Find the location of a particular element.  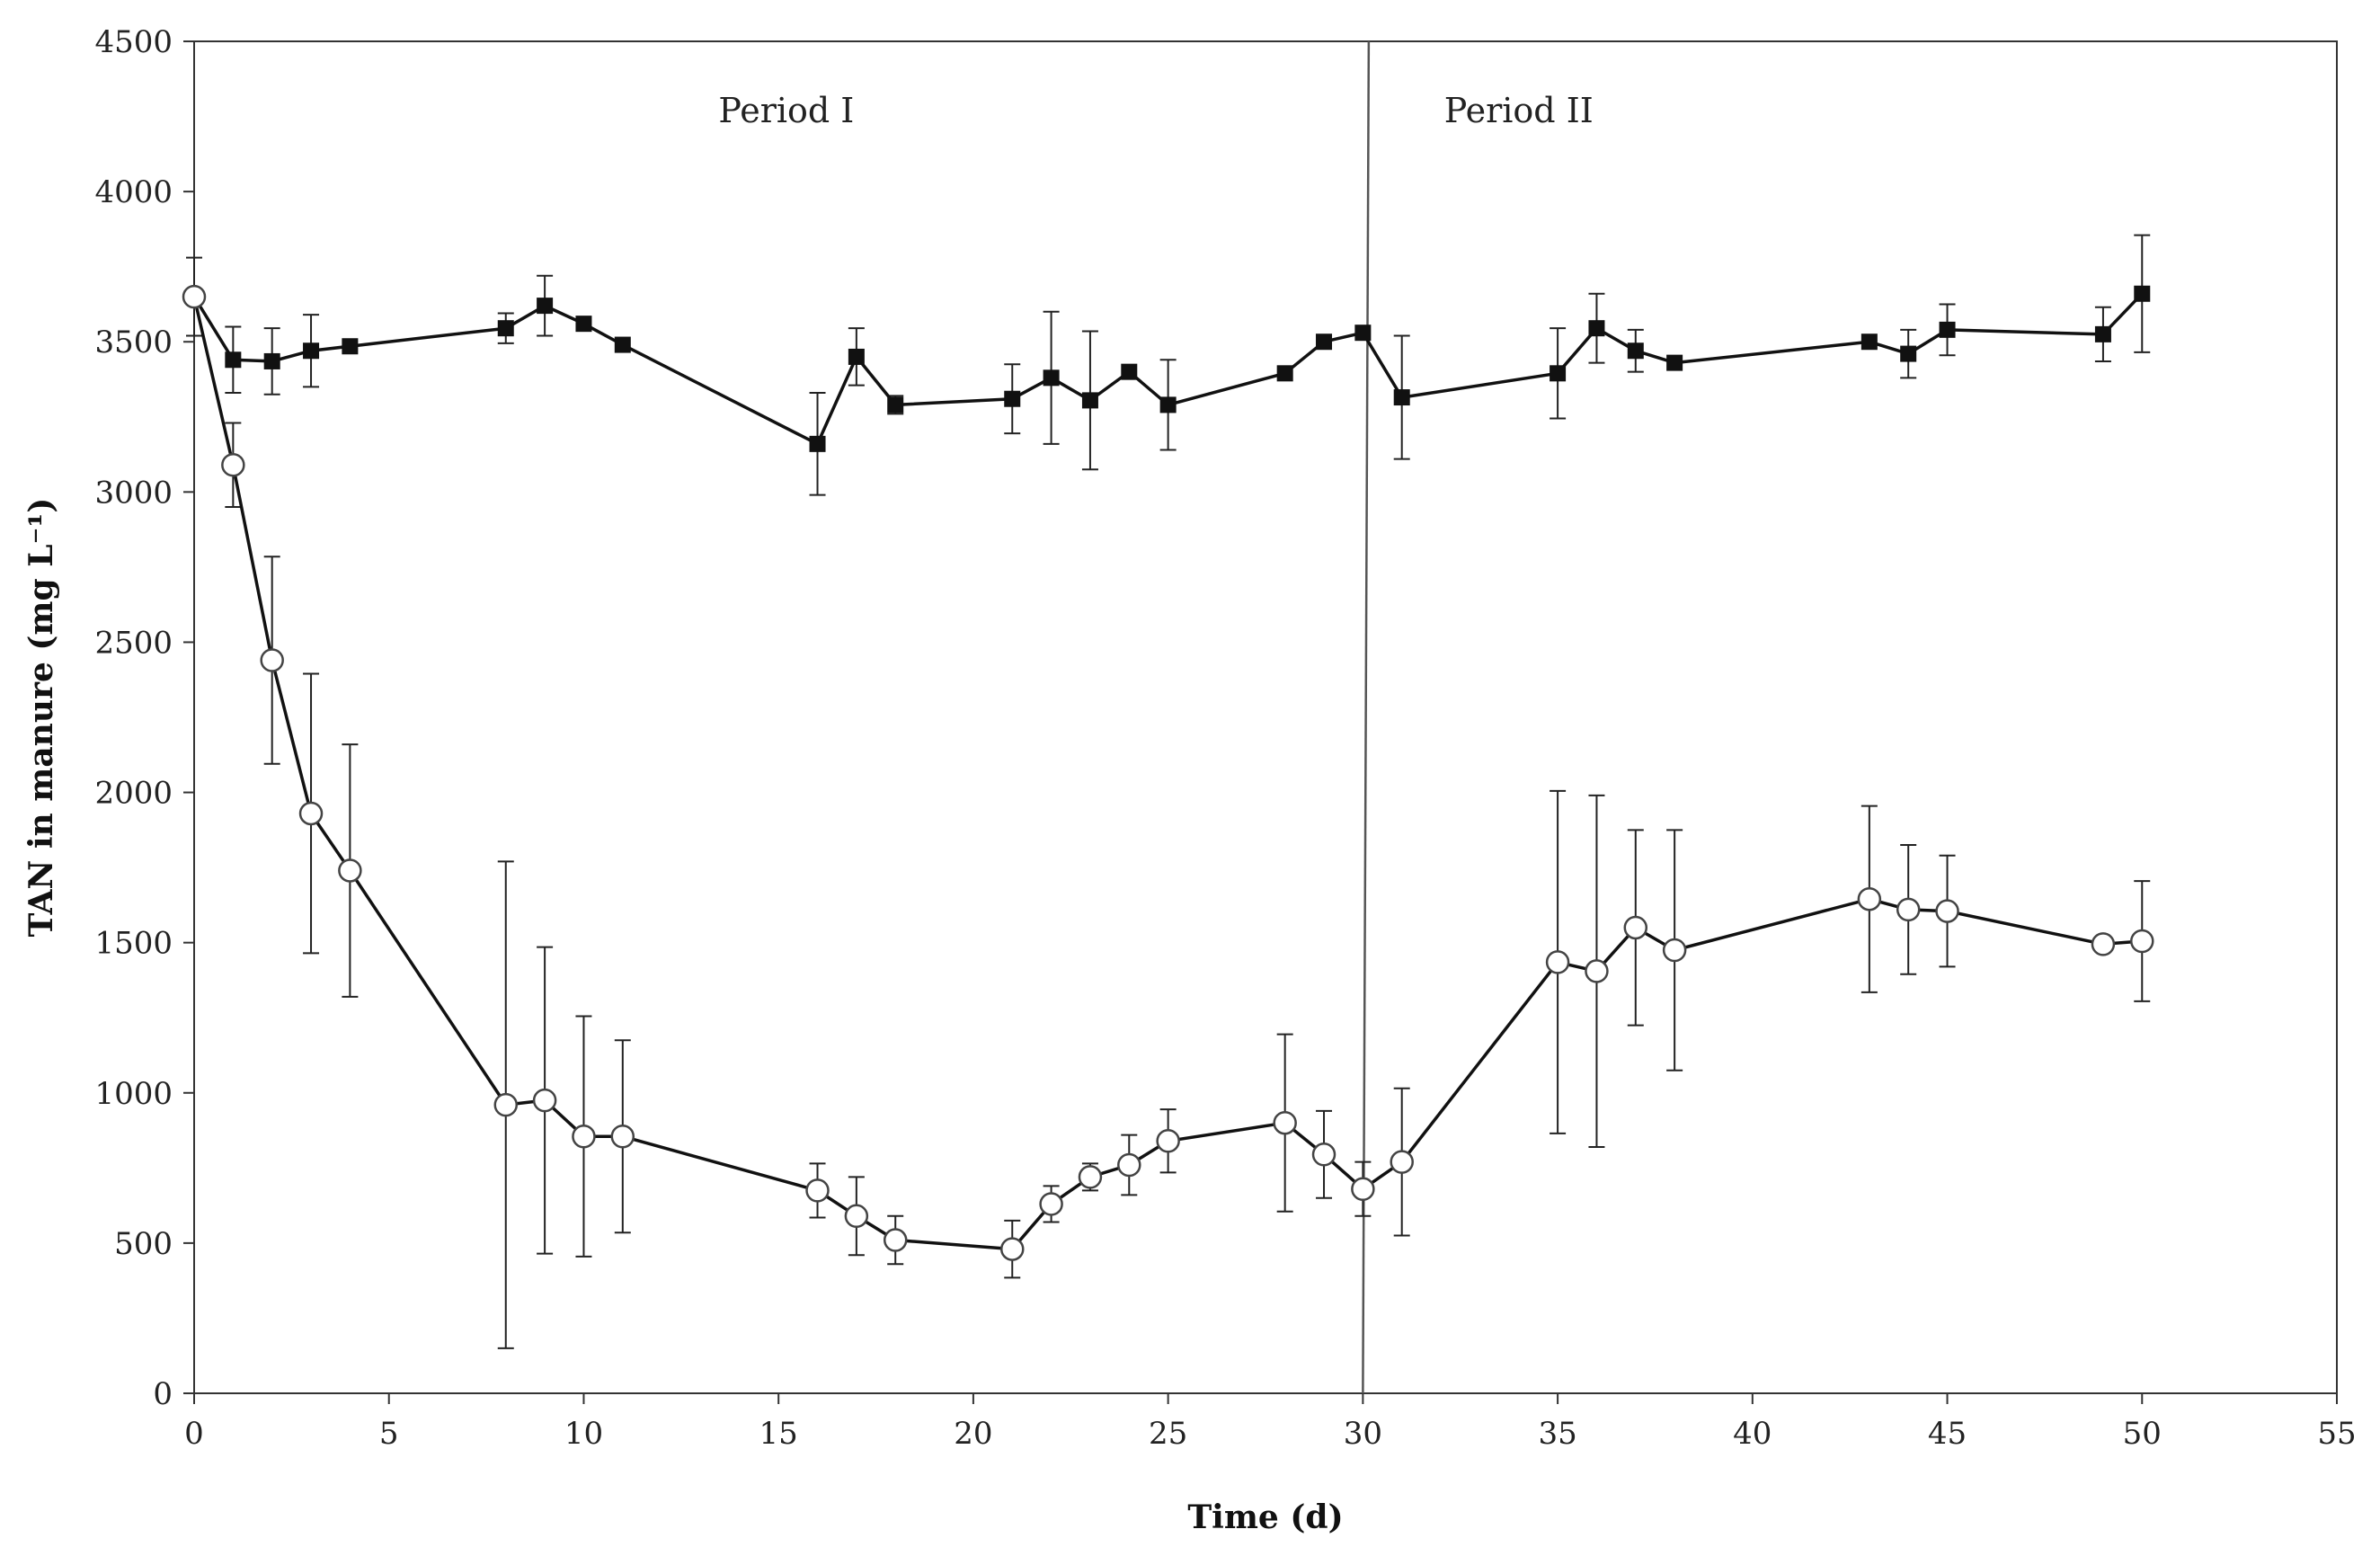

squares-series-line is located at coordinates (1168, 369).